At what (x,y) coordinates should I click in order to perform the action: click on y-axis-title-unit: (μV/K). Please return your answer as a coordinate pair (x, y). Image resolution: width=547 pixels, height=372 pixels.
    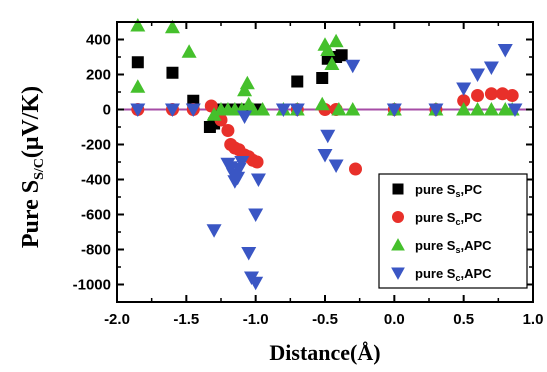
    Looking at the image, I should click on (31, 122).